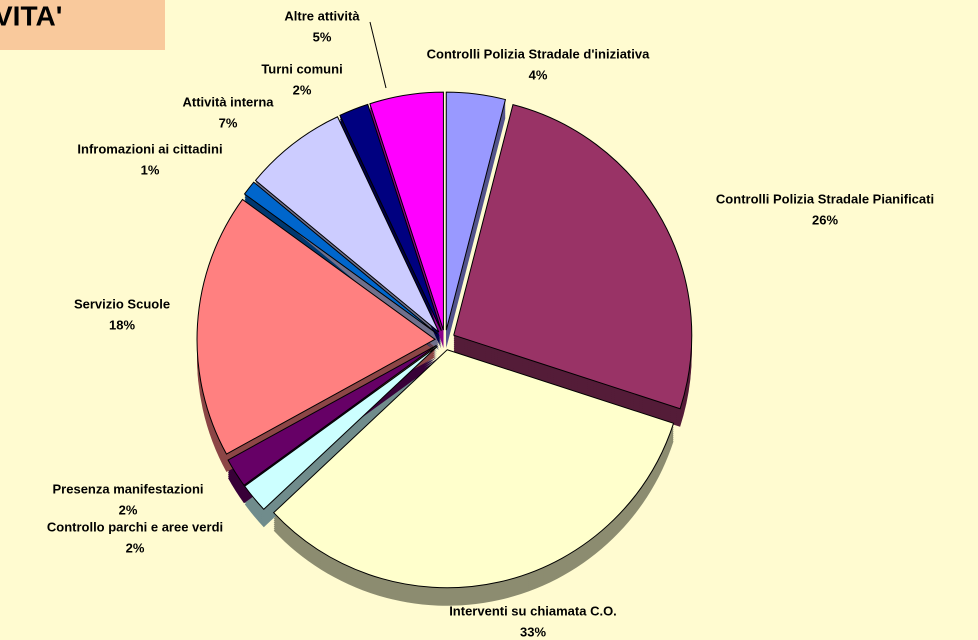  What do you see at coordinates (149, 148) in the screenshot?
I see `slice-label: Infromazioni ai cittadini` at bounding box center [149, 148].